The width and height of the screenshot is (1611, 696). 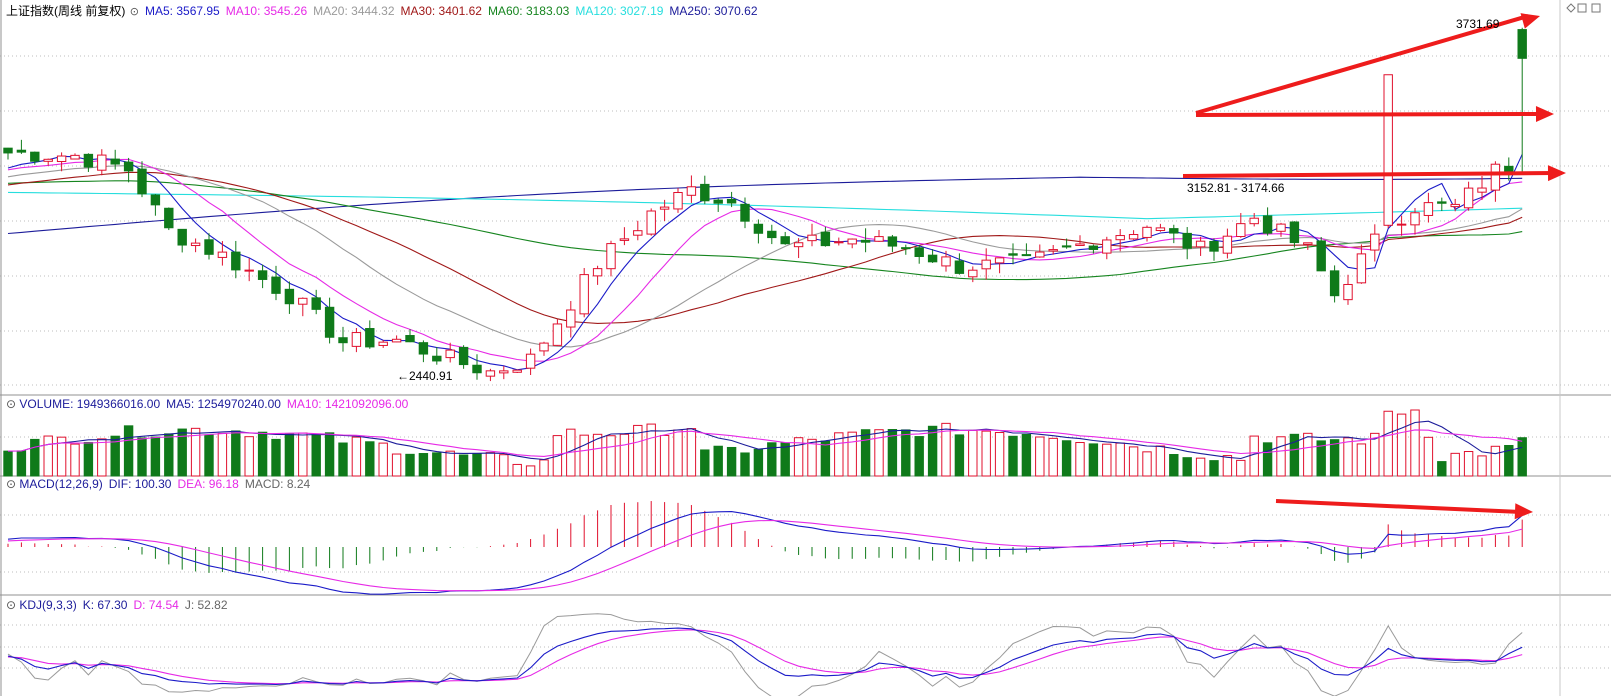 I want to click on main-indicator-4: MA60: 3183.03, so click(x=528, y=11).